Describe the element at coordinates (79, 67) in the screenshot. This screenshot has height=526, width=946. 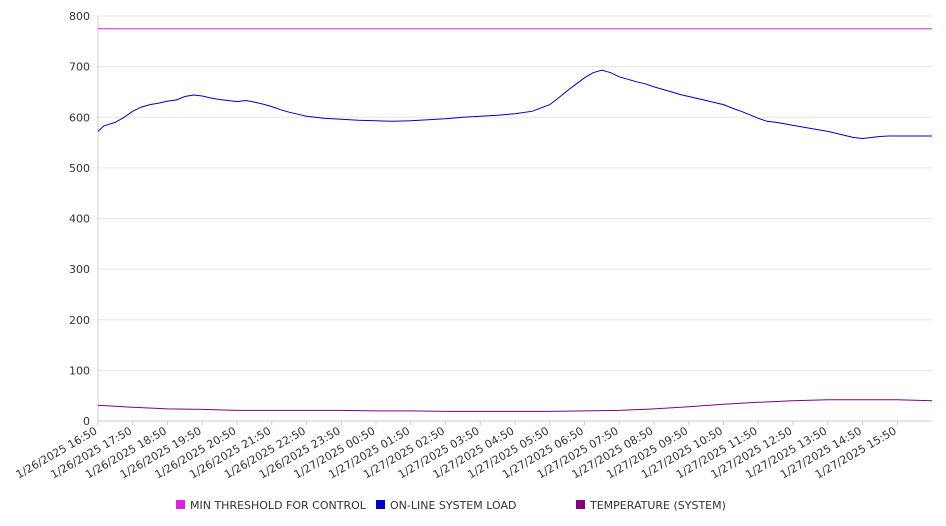
I see `y-tick-label: 700` at that location.